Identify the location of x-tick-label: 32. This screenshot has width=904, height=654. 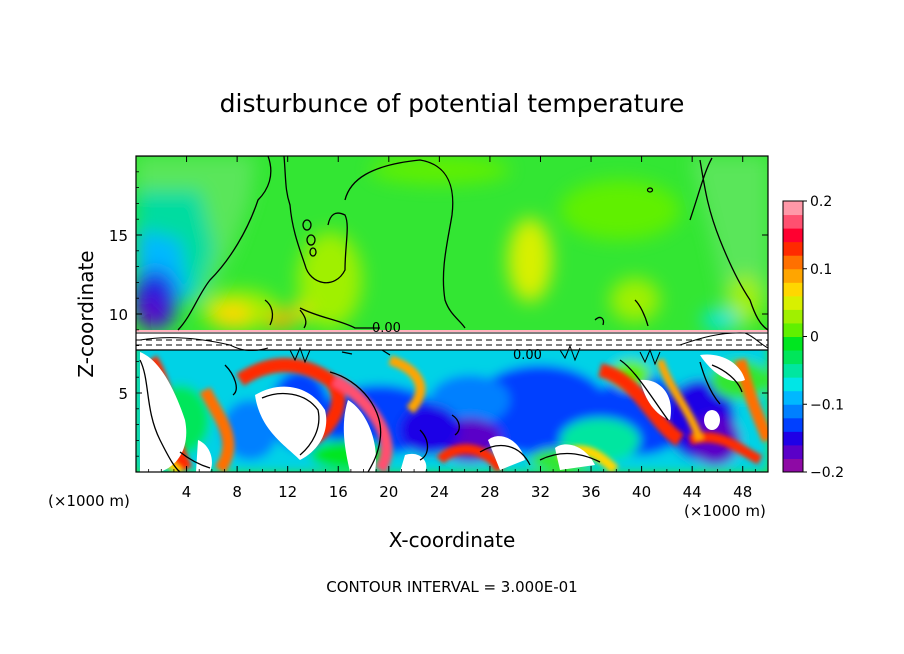
(540, 492).